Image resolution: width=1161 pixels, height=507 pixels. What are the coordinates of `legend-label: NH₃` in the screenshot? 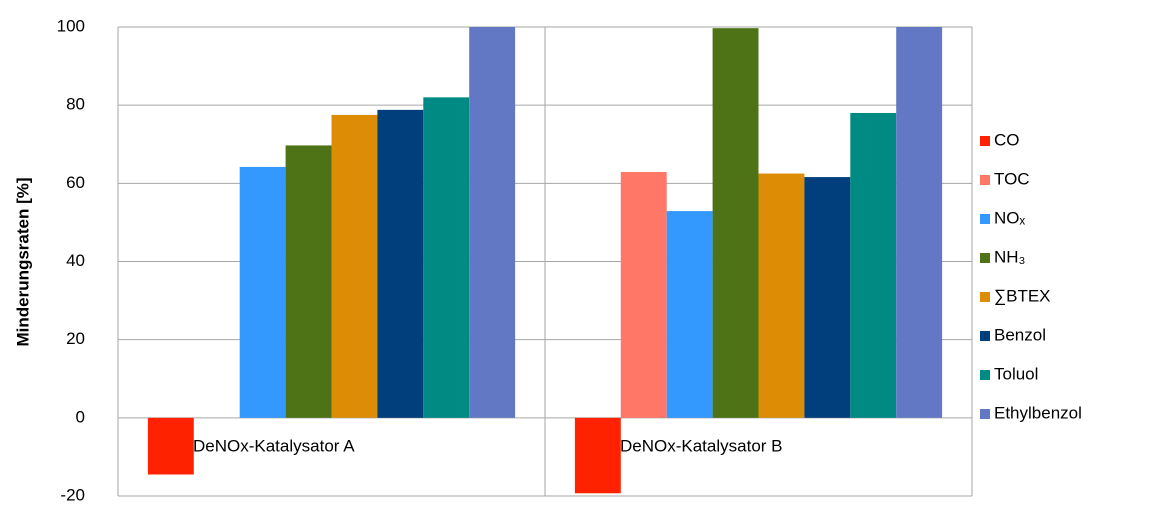 It's located at (1009, 256).